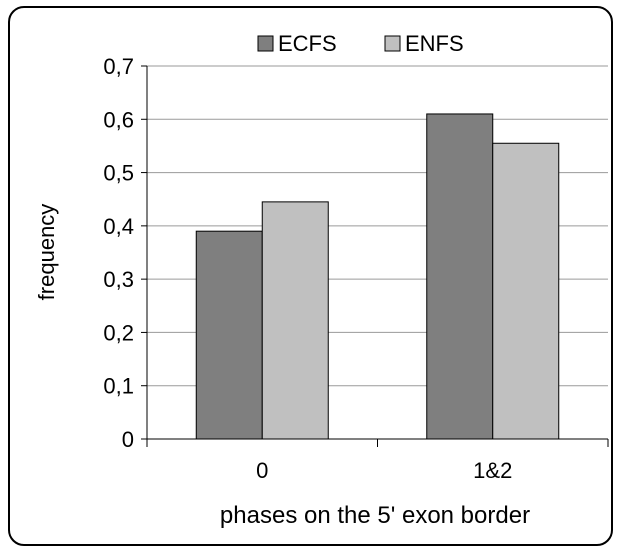 The height and width of the screenshot is (546, 624). I want to click on legend-label-ecfs: ECFS, so click(307, 43).